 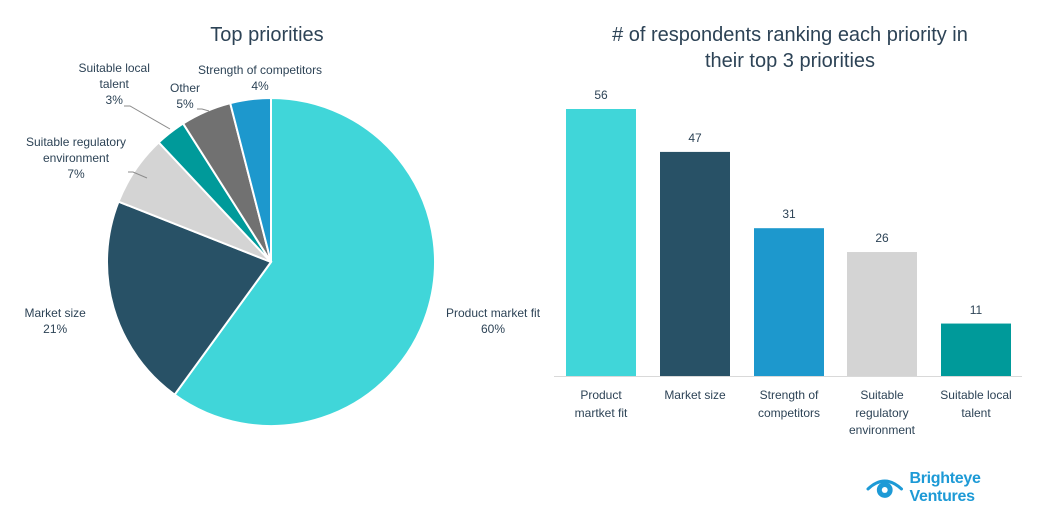 I want to click on bar-product-martket-fit, so click(x=601, y=242).